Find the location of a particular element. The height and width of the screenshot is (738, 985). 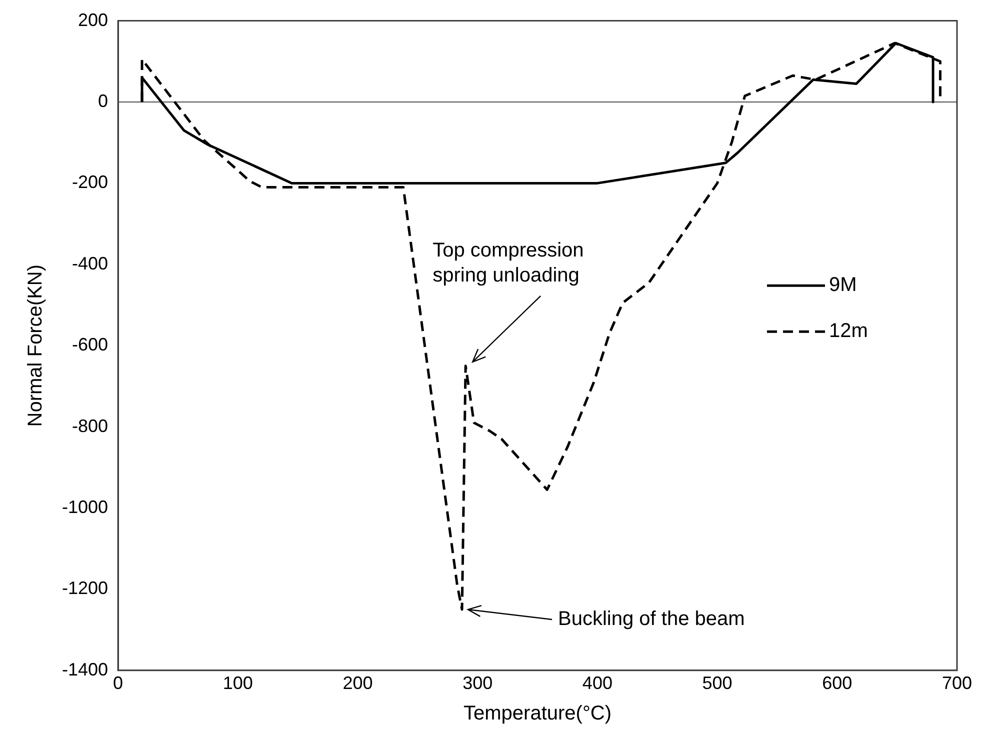

legend-label: 12m is located at coordinates (848, 331).